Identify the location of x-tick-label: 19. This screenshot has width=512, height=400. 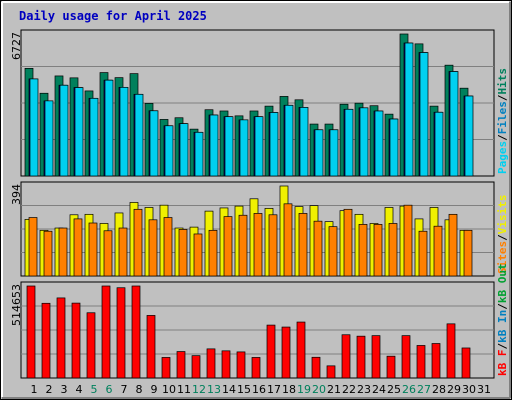
(304, 389).